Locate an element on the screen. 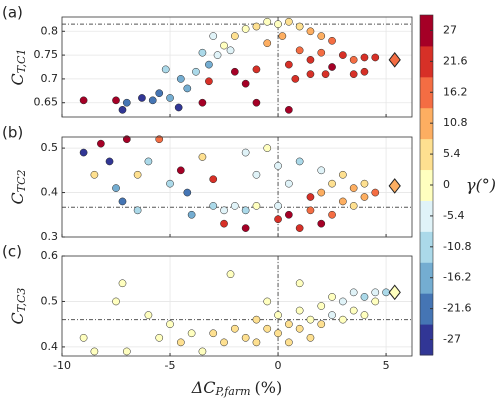 The image size is (500, 403). y-axis-label-sub: T,C1 is located at coordinates (21, 61).